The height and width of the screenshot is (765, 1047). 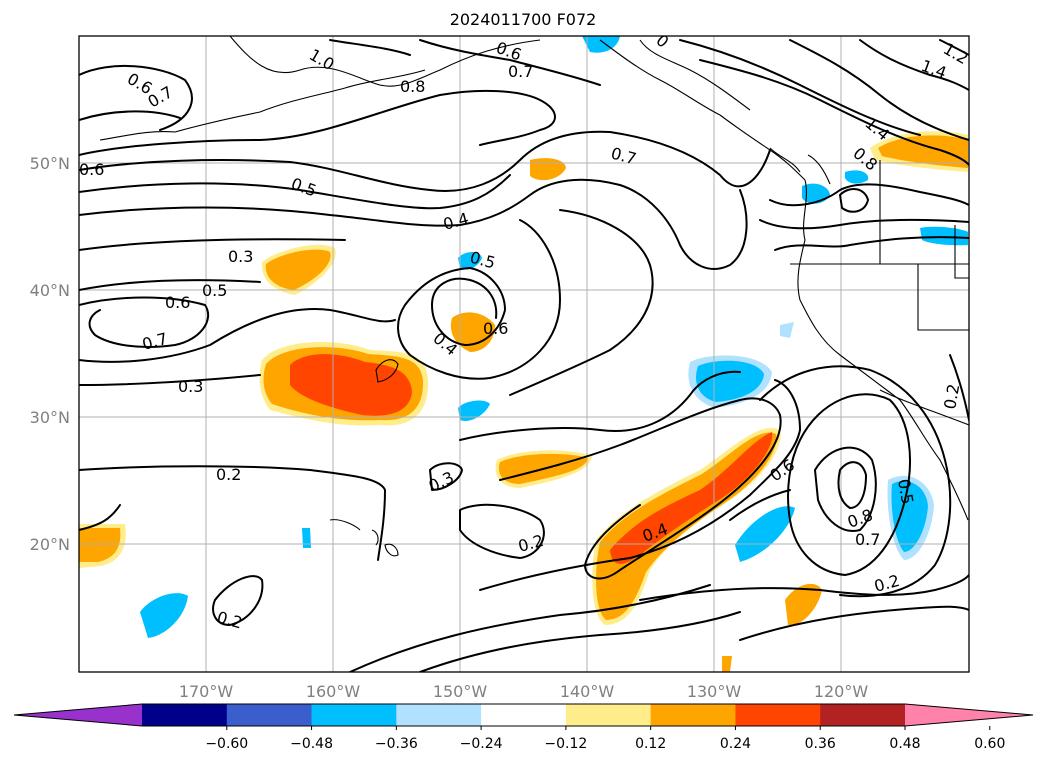 I want to click on colorbar-tick-label: 0.48, so click(x=904, y=744).